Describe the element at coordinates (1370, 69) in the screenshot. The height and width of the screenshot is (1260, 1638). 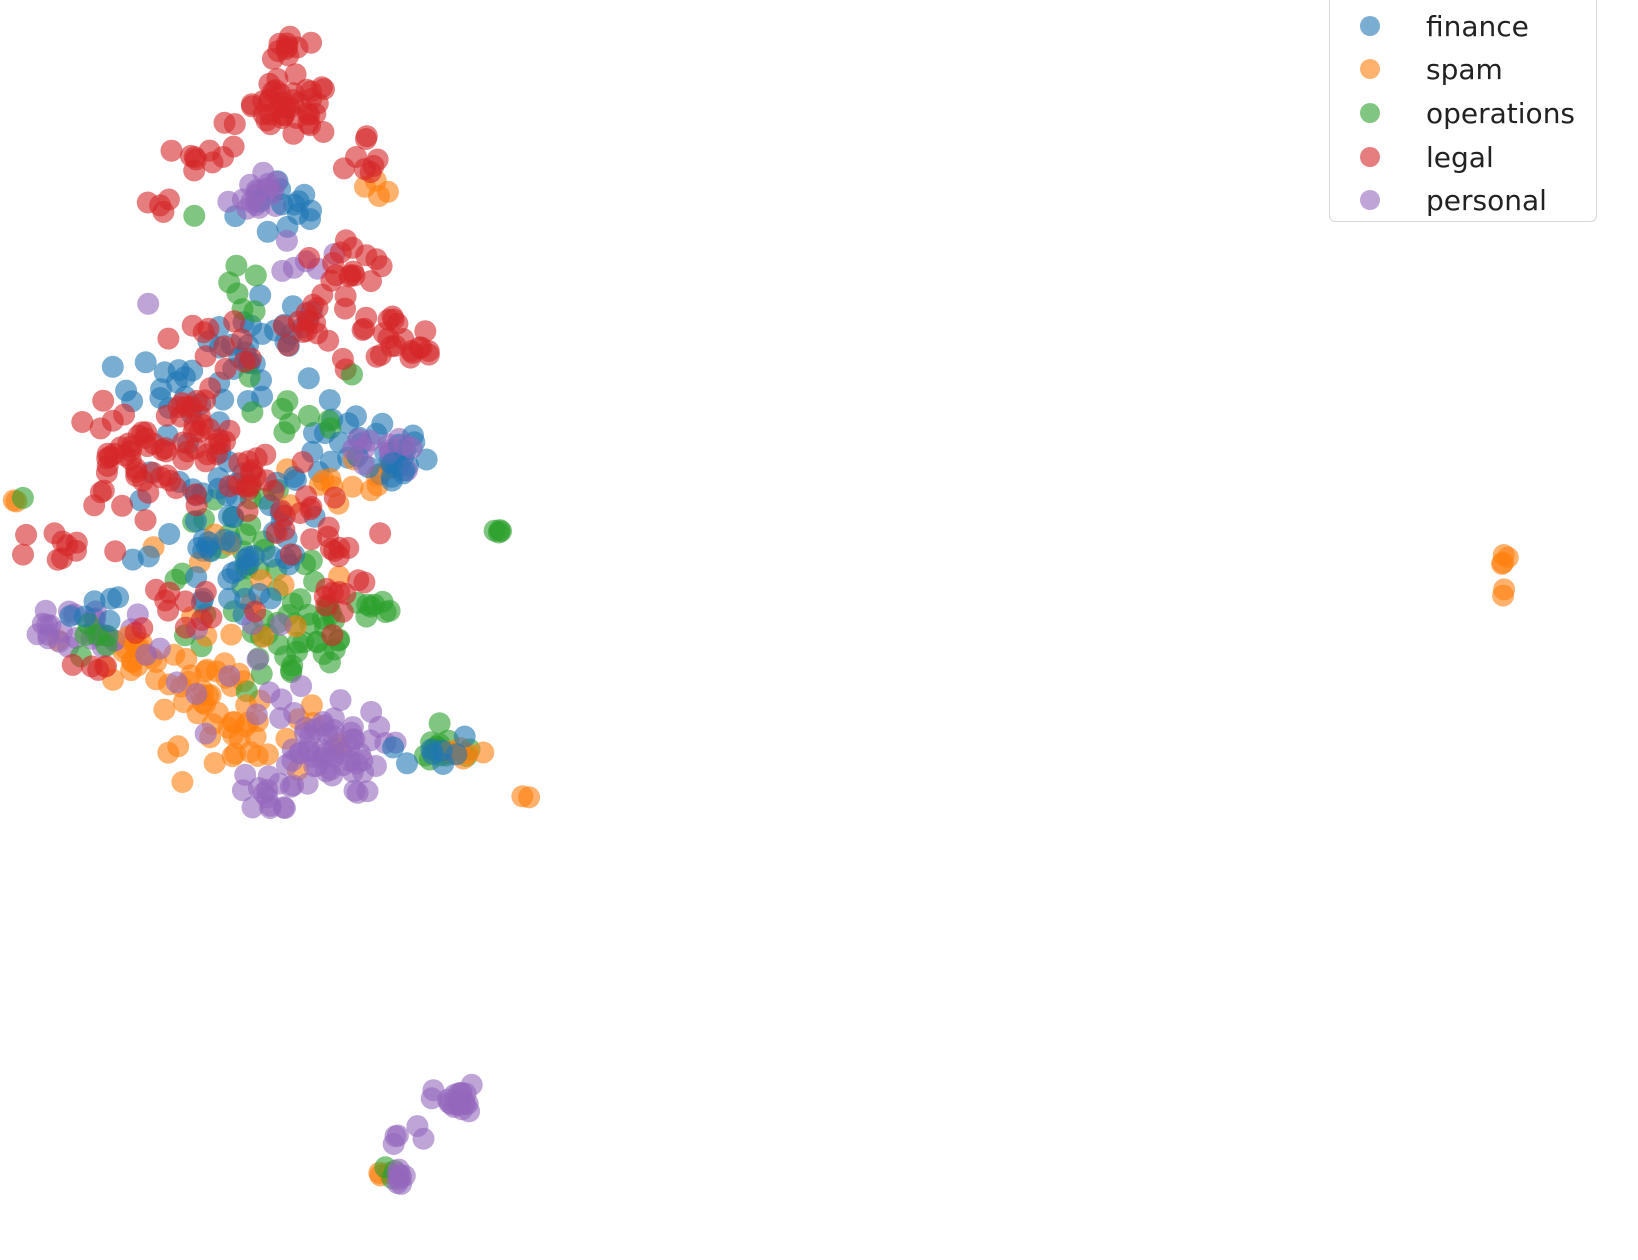
I see `legend-marker-spam` at that location.